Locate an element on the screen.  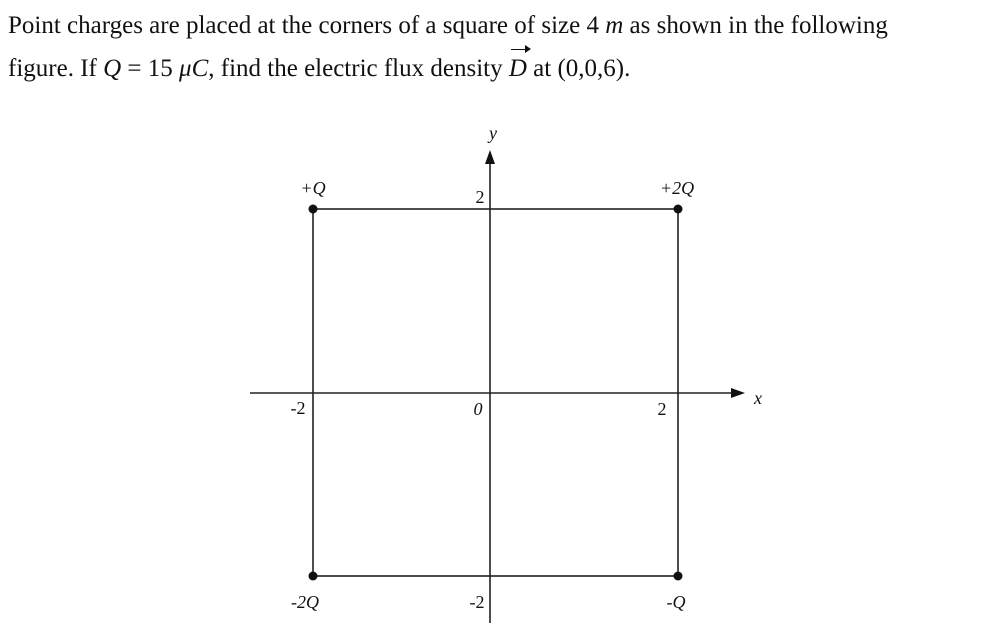
math: Q is located at coordinates (112, 68).